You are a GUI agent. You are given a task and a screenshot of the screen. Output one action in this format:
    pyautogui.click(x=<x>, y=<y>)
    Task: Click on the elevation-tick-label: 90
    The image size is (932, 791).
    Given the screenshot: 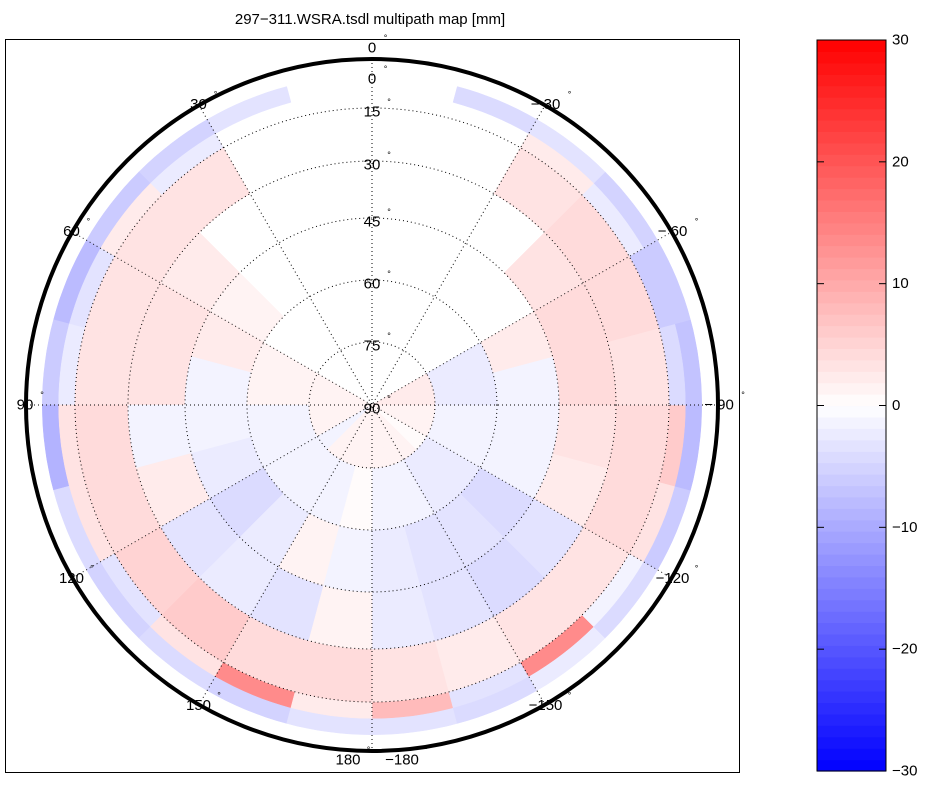 What is the action you would take?
    pyautogui.click(x=372, y=409)
    